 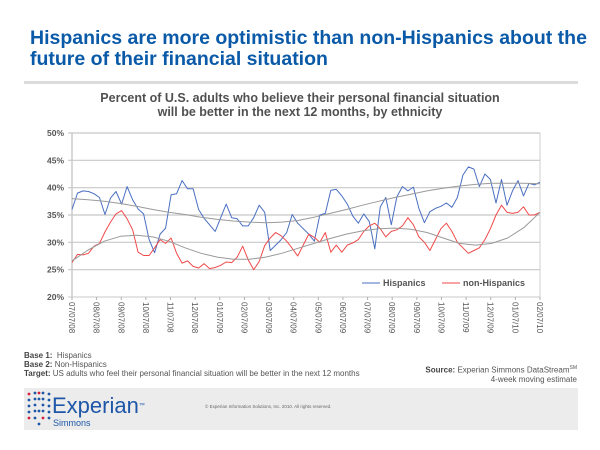 What do you see at coordinates (465, 317) in the screenshot?
I see `x-tick-label: 11/07/09` at bounding box center [465, 317].